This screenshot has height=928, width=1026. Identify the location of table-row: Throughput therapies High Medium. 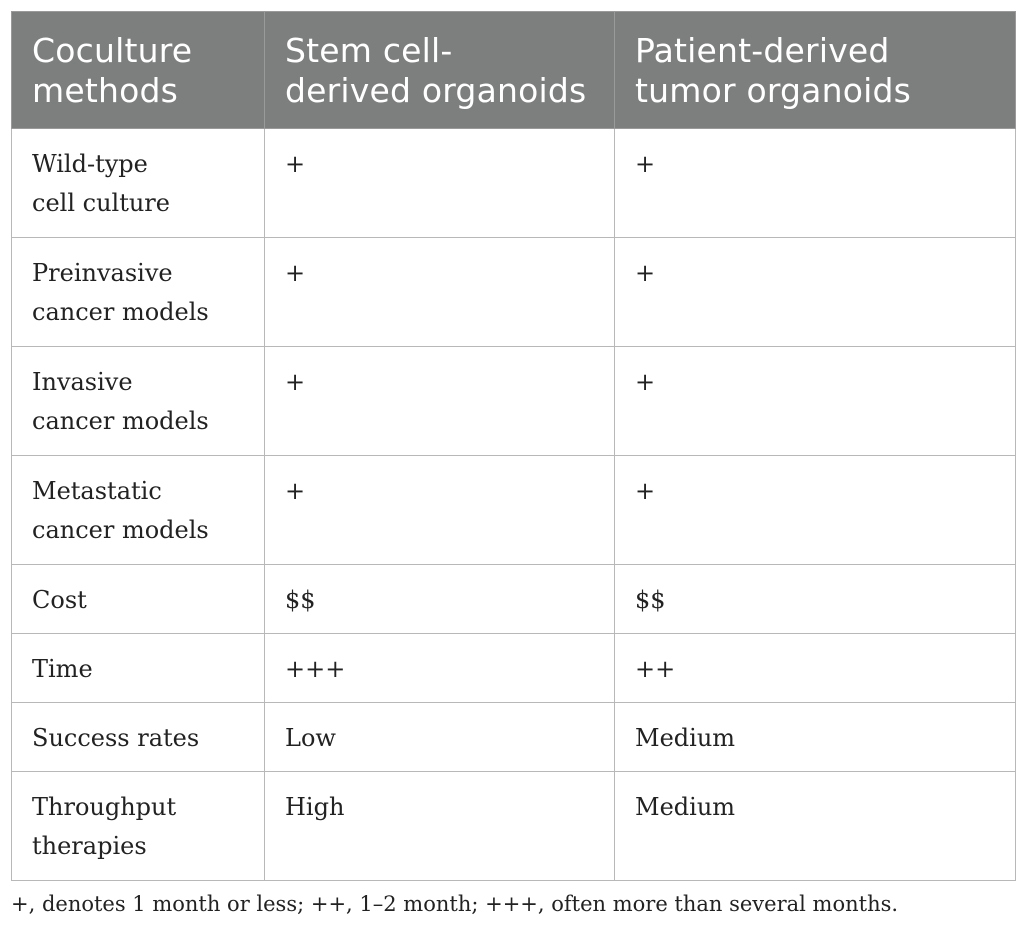
(513, 826).